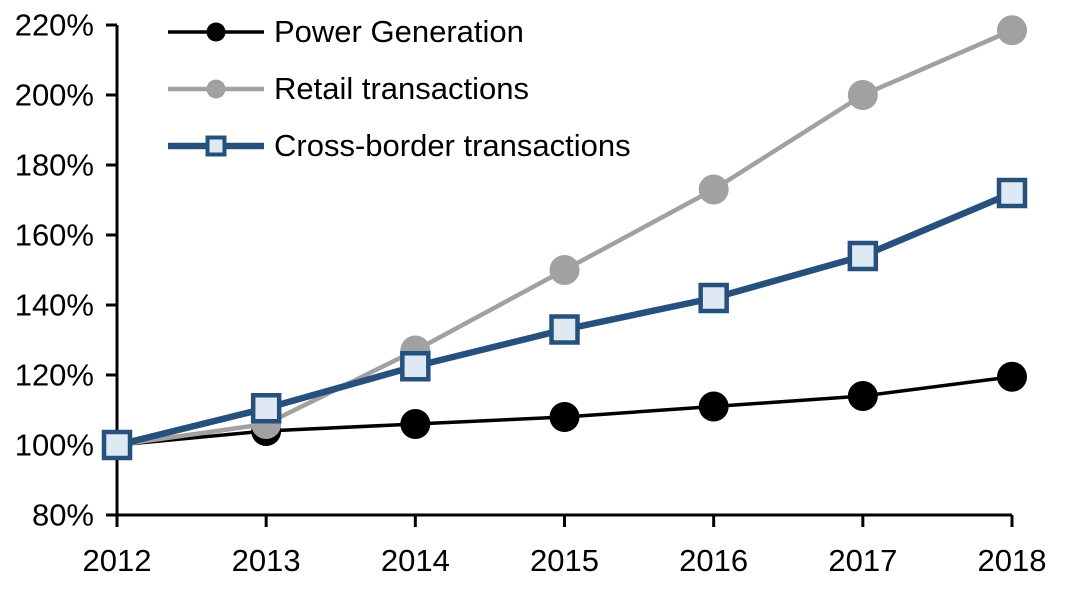  What do you see at coordinates (63, 515) in the screenshot?
I see `y-tick-label: 80%` at bounding box center [63, 515].